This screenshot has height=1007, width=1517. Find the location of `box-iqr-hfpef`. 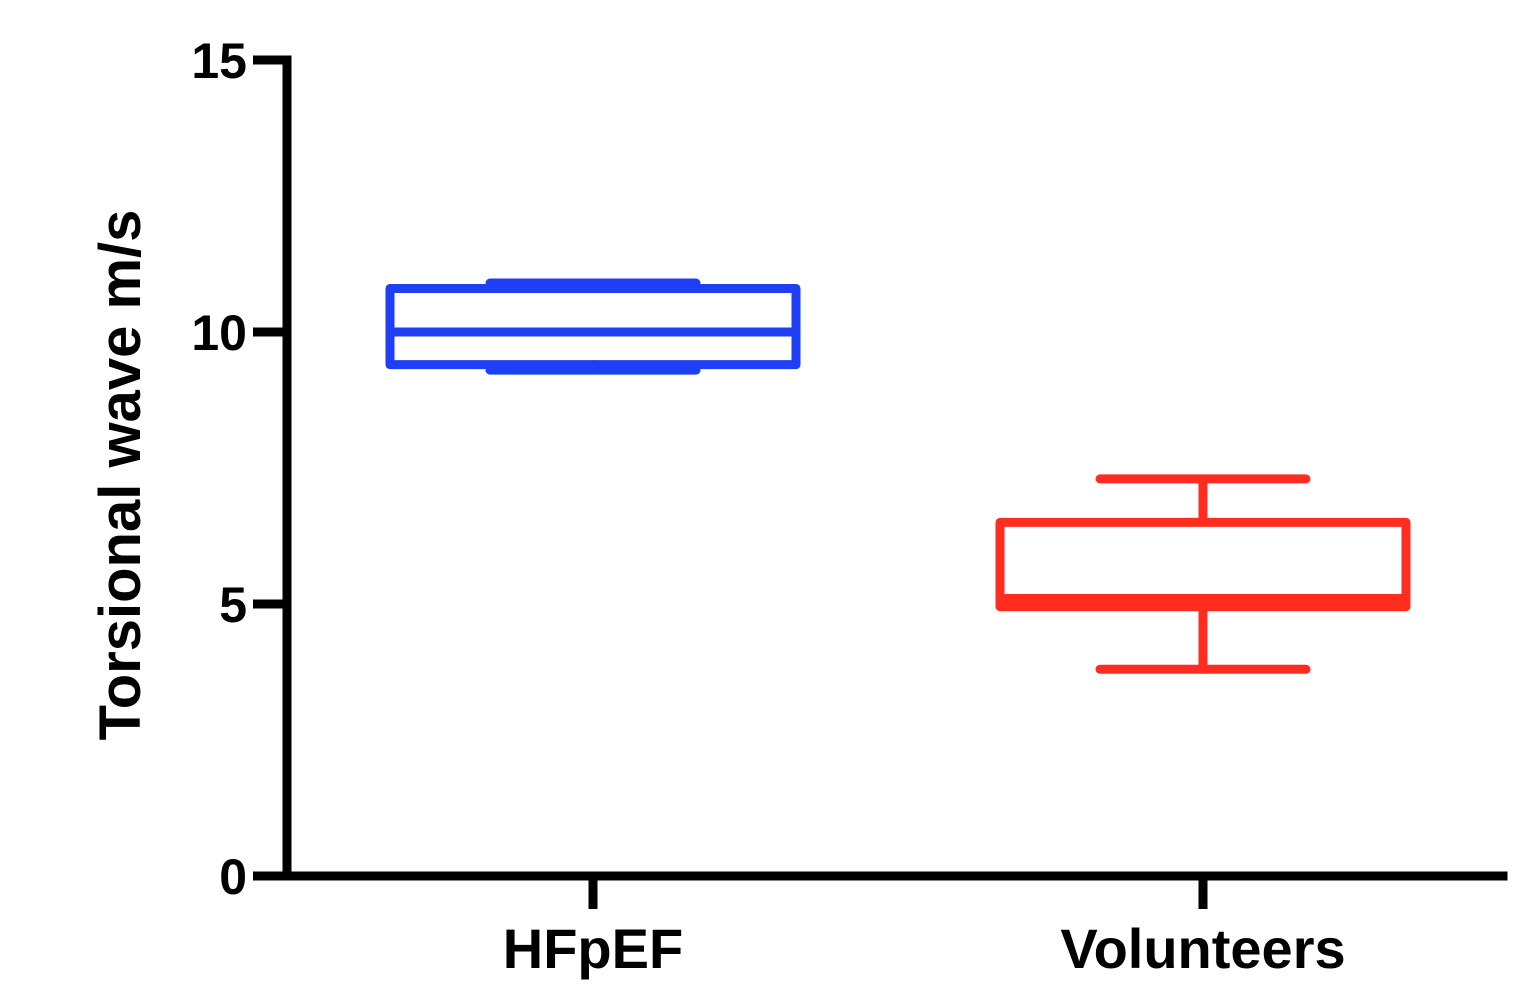

box-iqr-hfpef is located at coordinates (593, 326).